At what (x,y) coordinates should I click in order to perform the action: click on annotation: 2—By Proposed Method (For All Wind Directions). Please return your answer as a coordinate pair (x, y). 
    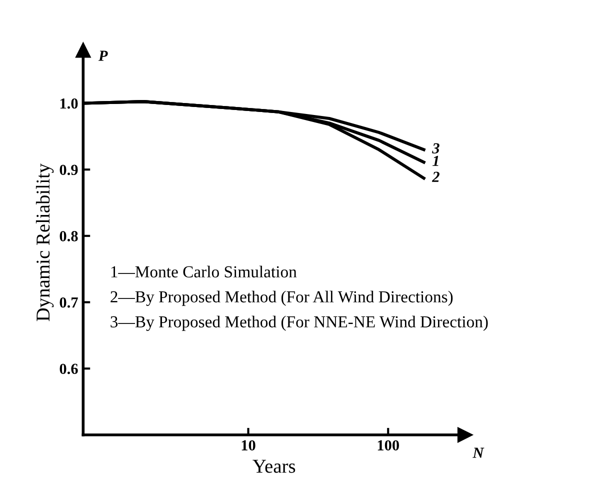
    Looking at the image, I should click on (281, 298).